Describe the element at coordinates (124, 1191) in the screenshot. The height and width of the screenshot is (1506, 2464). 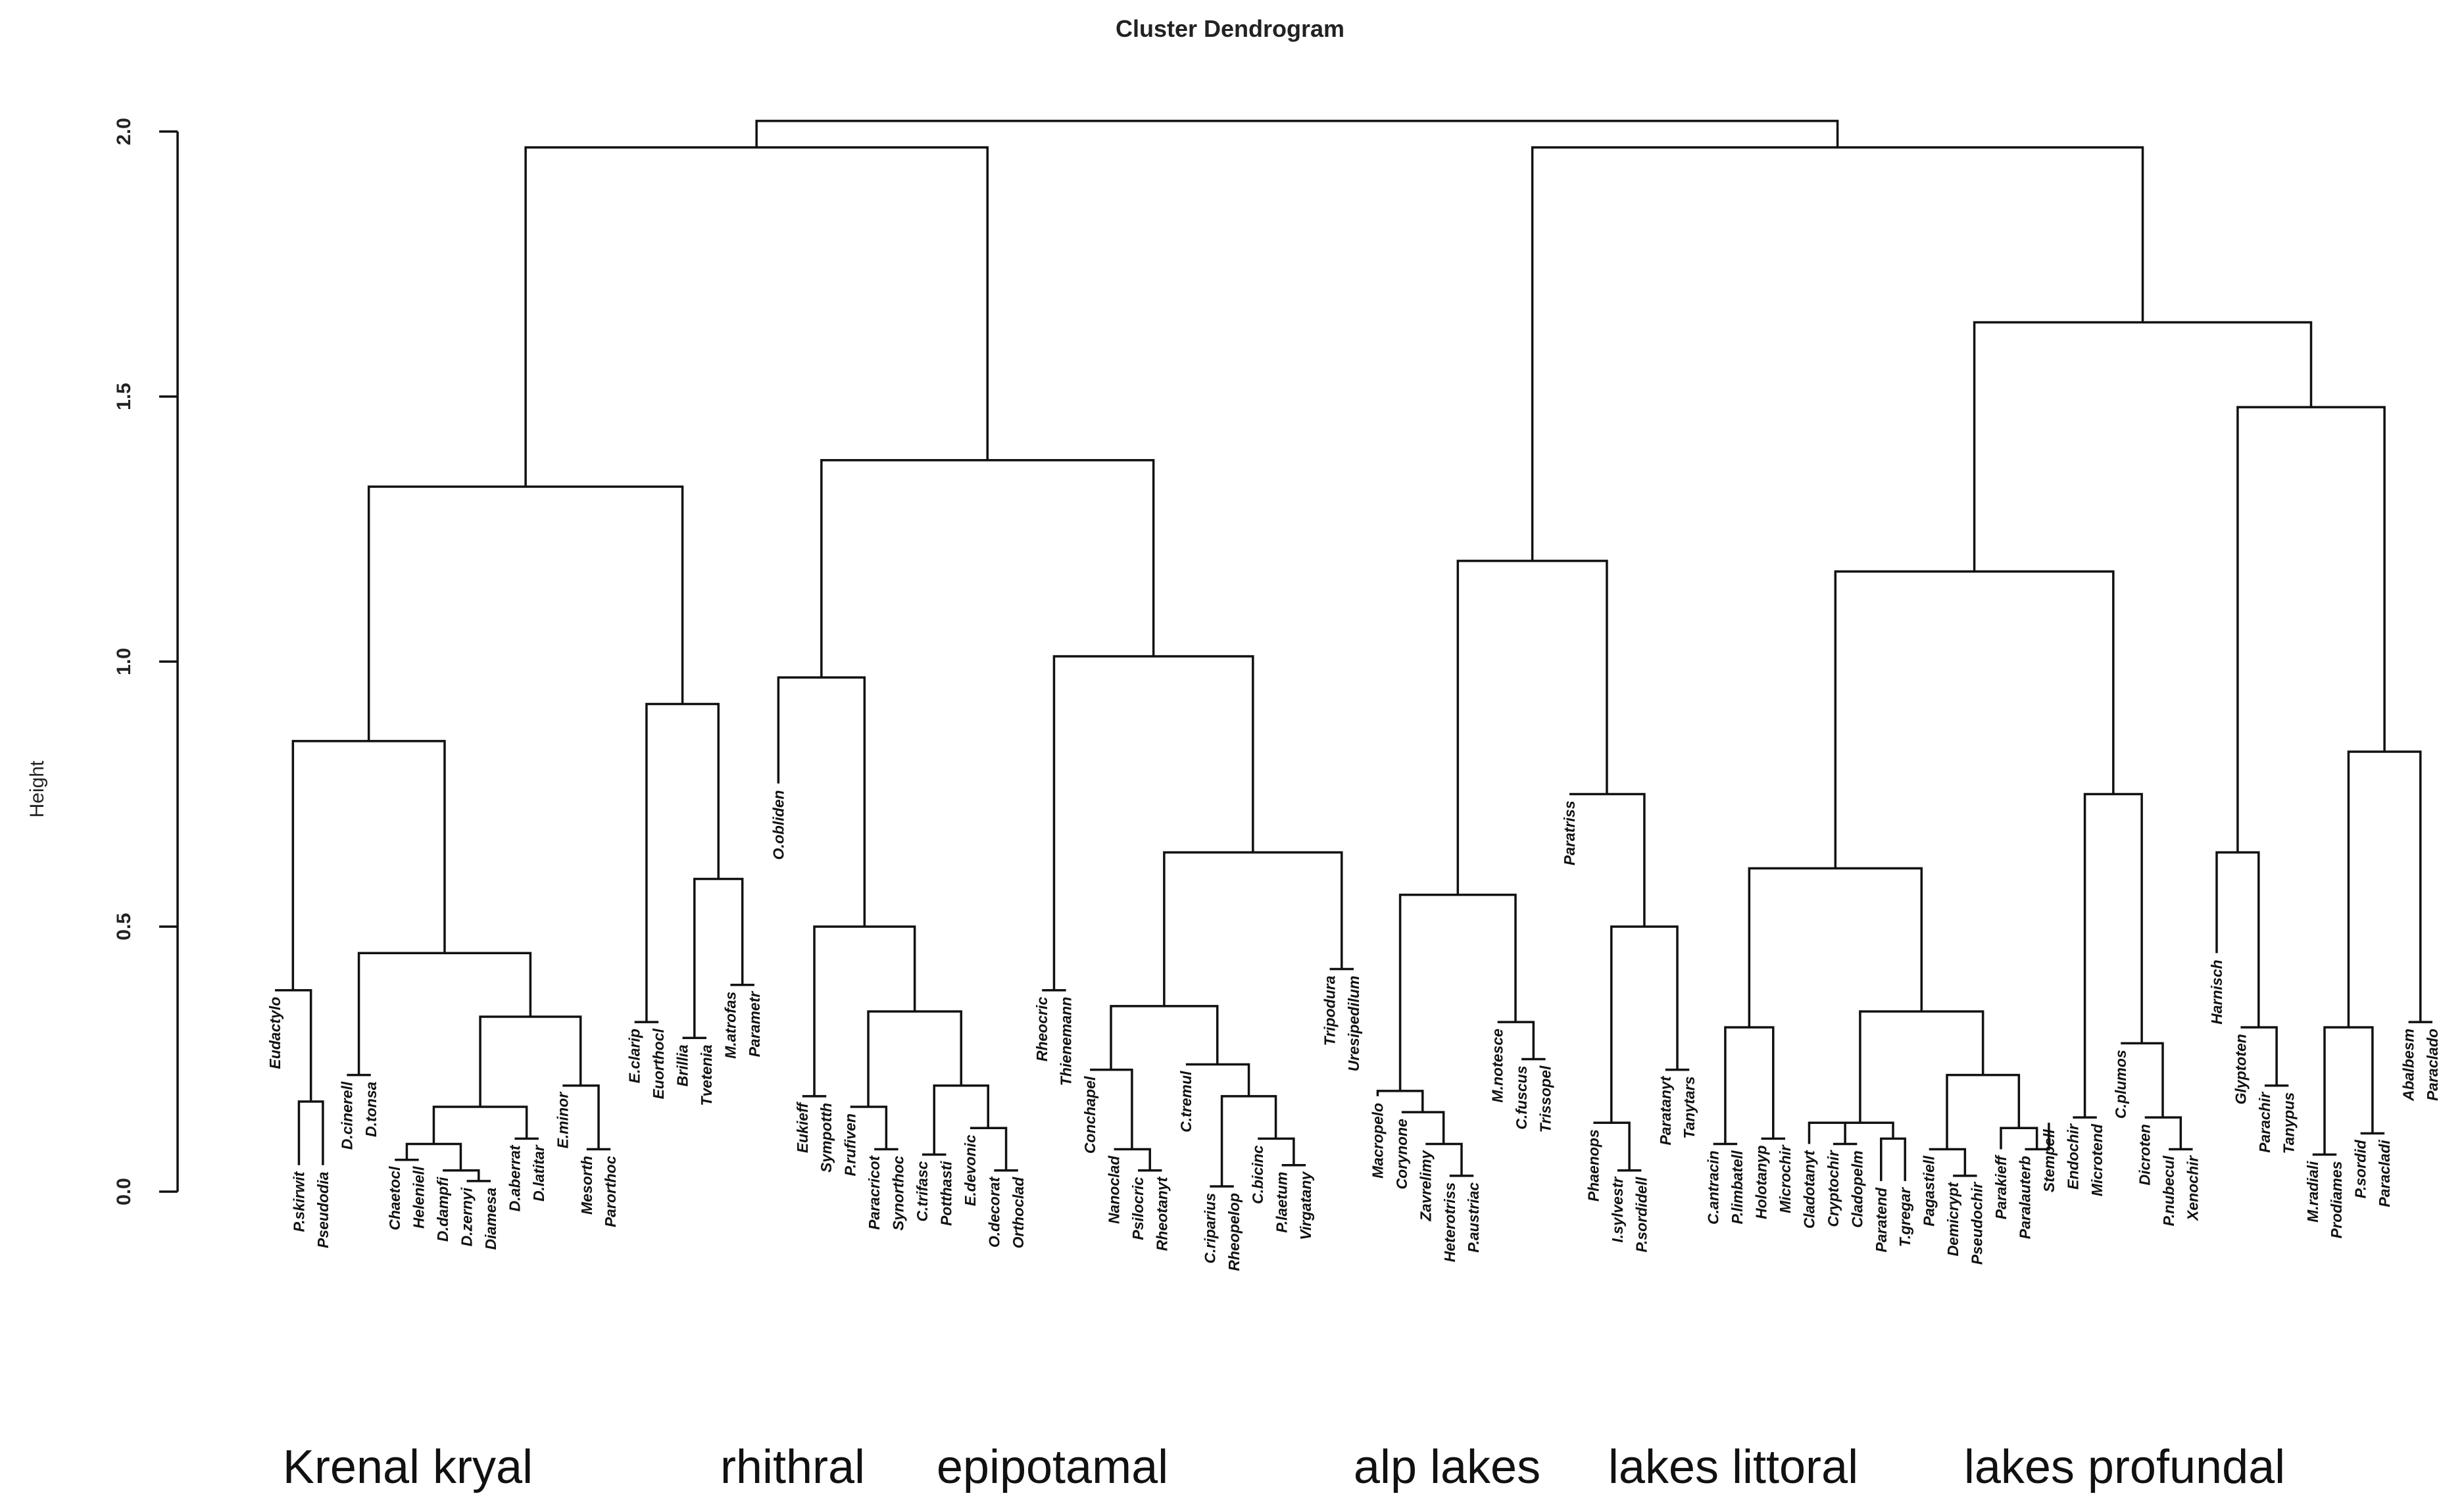
I see `y-tick-label: 0.0` at that location.